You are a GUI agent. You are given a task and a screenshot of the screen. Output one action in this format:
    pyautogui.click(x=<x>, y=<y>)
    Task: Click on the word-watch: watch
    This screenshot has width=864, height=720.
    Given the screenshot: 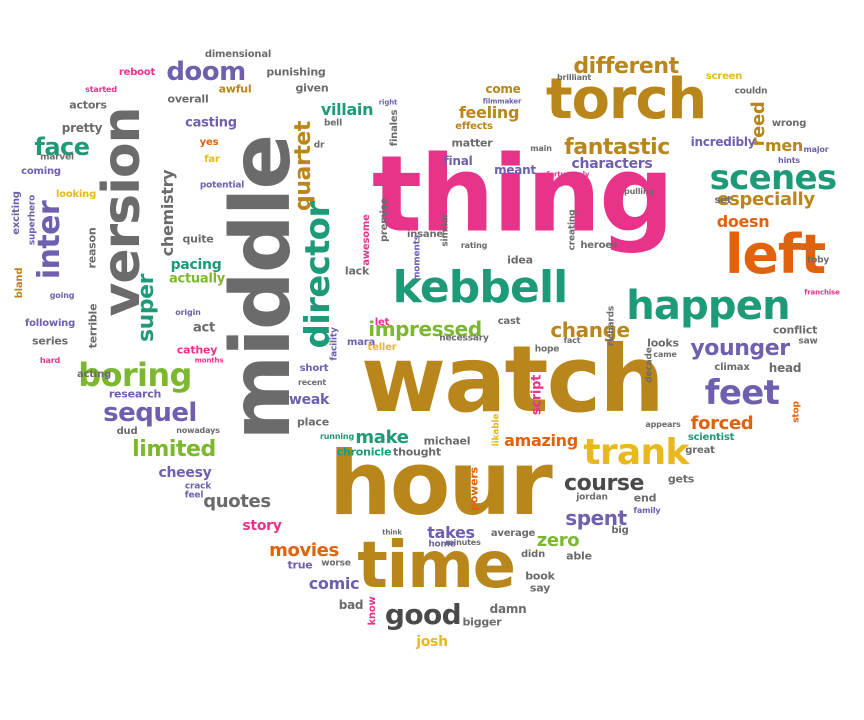 What is the action you would take?
    pyautogui.click(x=513, y=379)
    